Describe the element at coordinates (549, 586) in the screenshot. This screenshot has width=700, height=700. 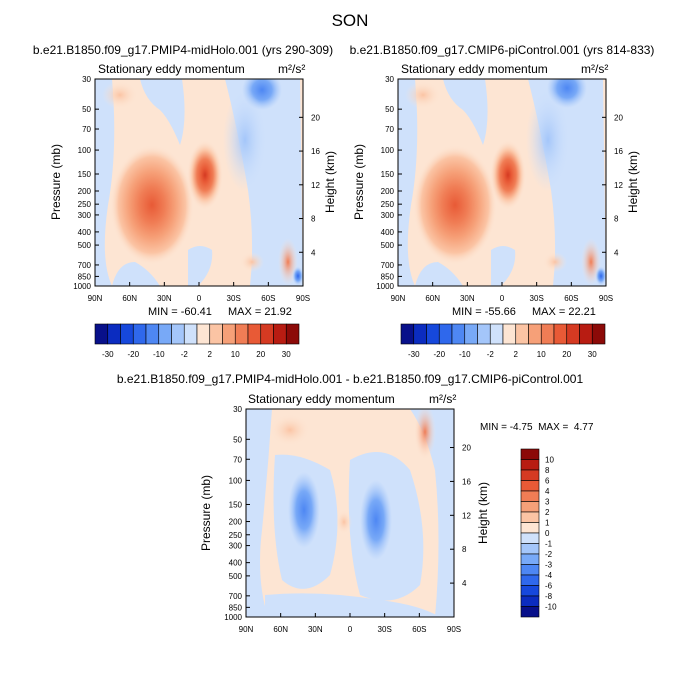
I see `colorbar-tick-label: -6` at that location.